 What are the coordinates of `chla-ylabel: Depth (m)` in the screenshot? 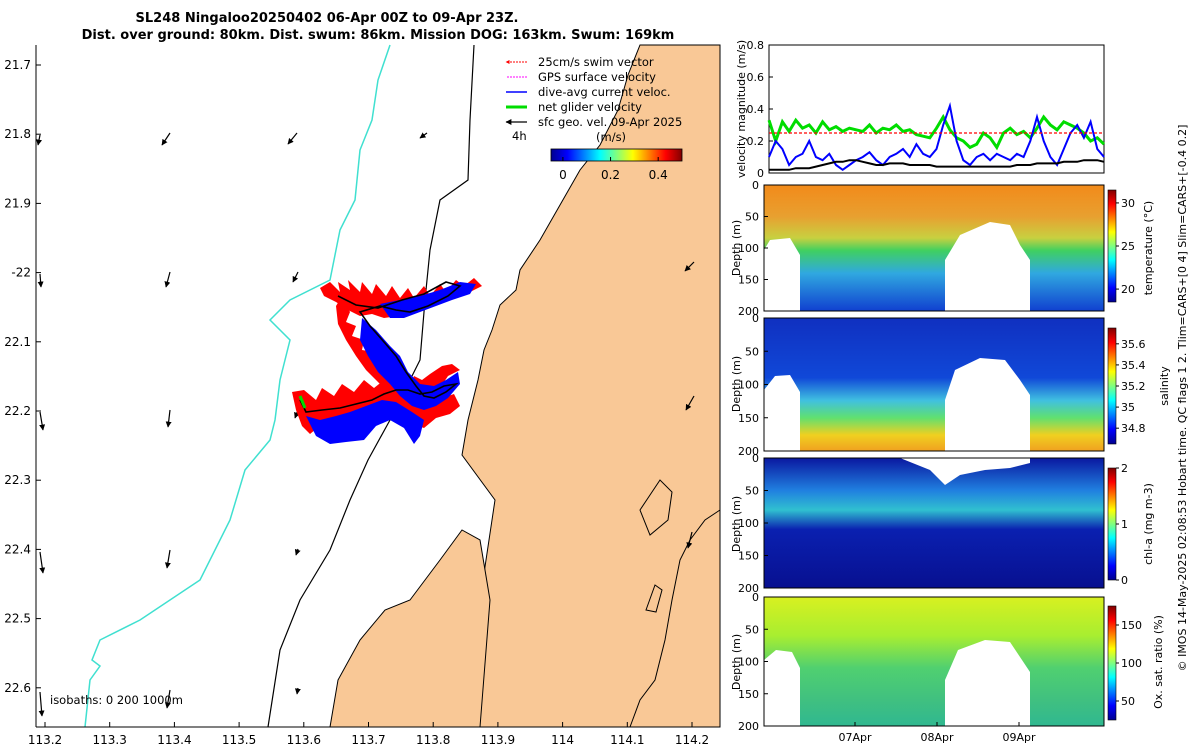 It's located at (736, 524).